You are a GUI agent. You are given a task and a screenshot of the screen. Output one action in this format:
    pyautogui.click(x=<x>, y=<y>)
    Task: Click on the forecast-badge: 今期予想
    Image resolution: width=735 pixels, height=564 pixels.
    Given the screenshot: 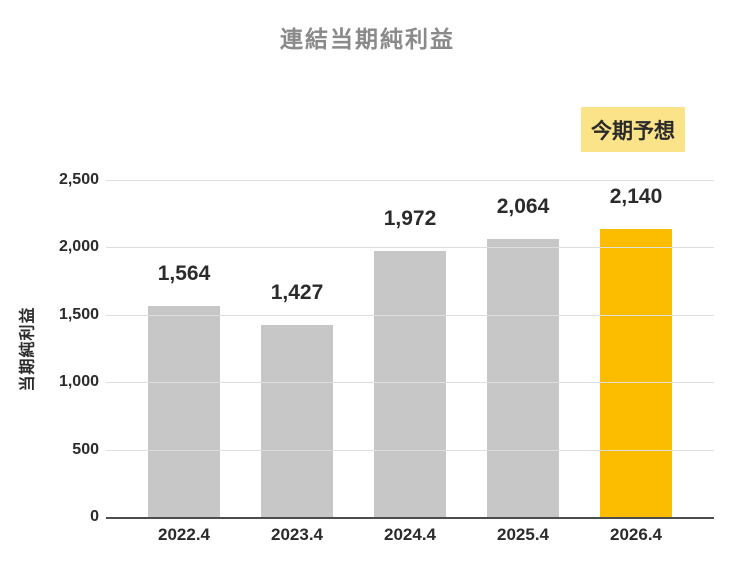 What is the action you would take?
    pyautogui.click(x=633, y=129)
    